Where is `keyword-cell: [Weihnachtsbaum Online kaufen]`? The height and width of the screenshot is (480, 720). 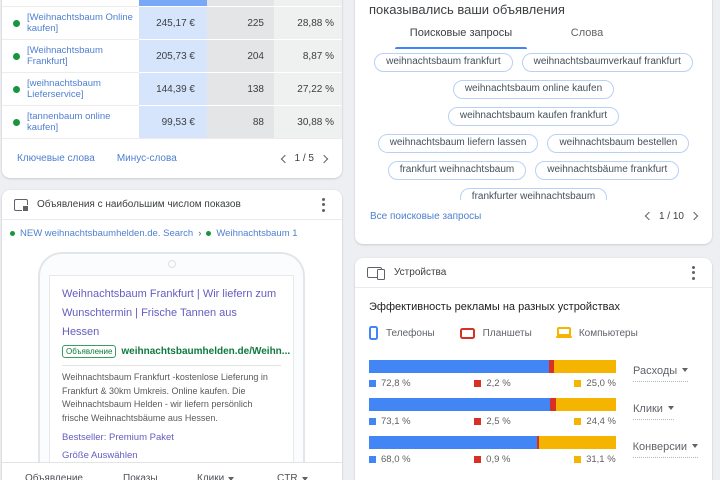
keyword-cell: [Weihnachtsbaum Online kaufen] is located at coordinates (70, 22).